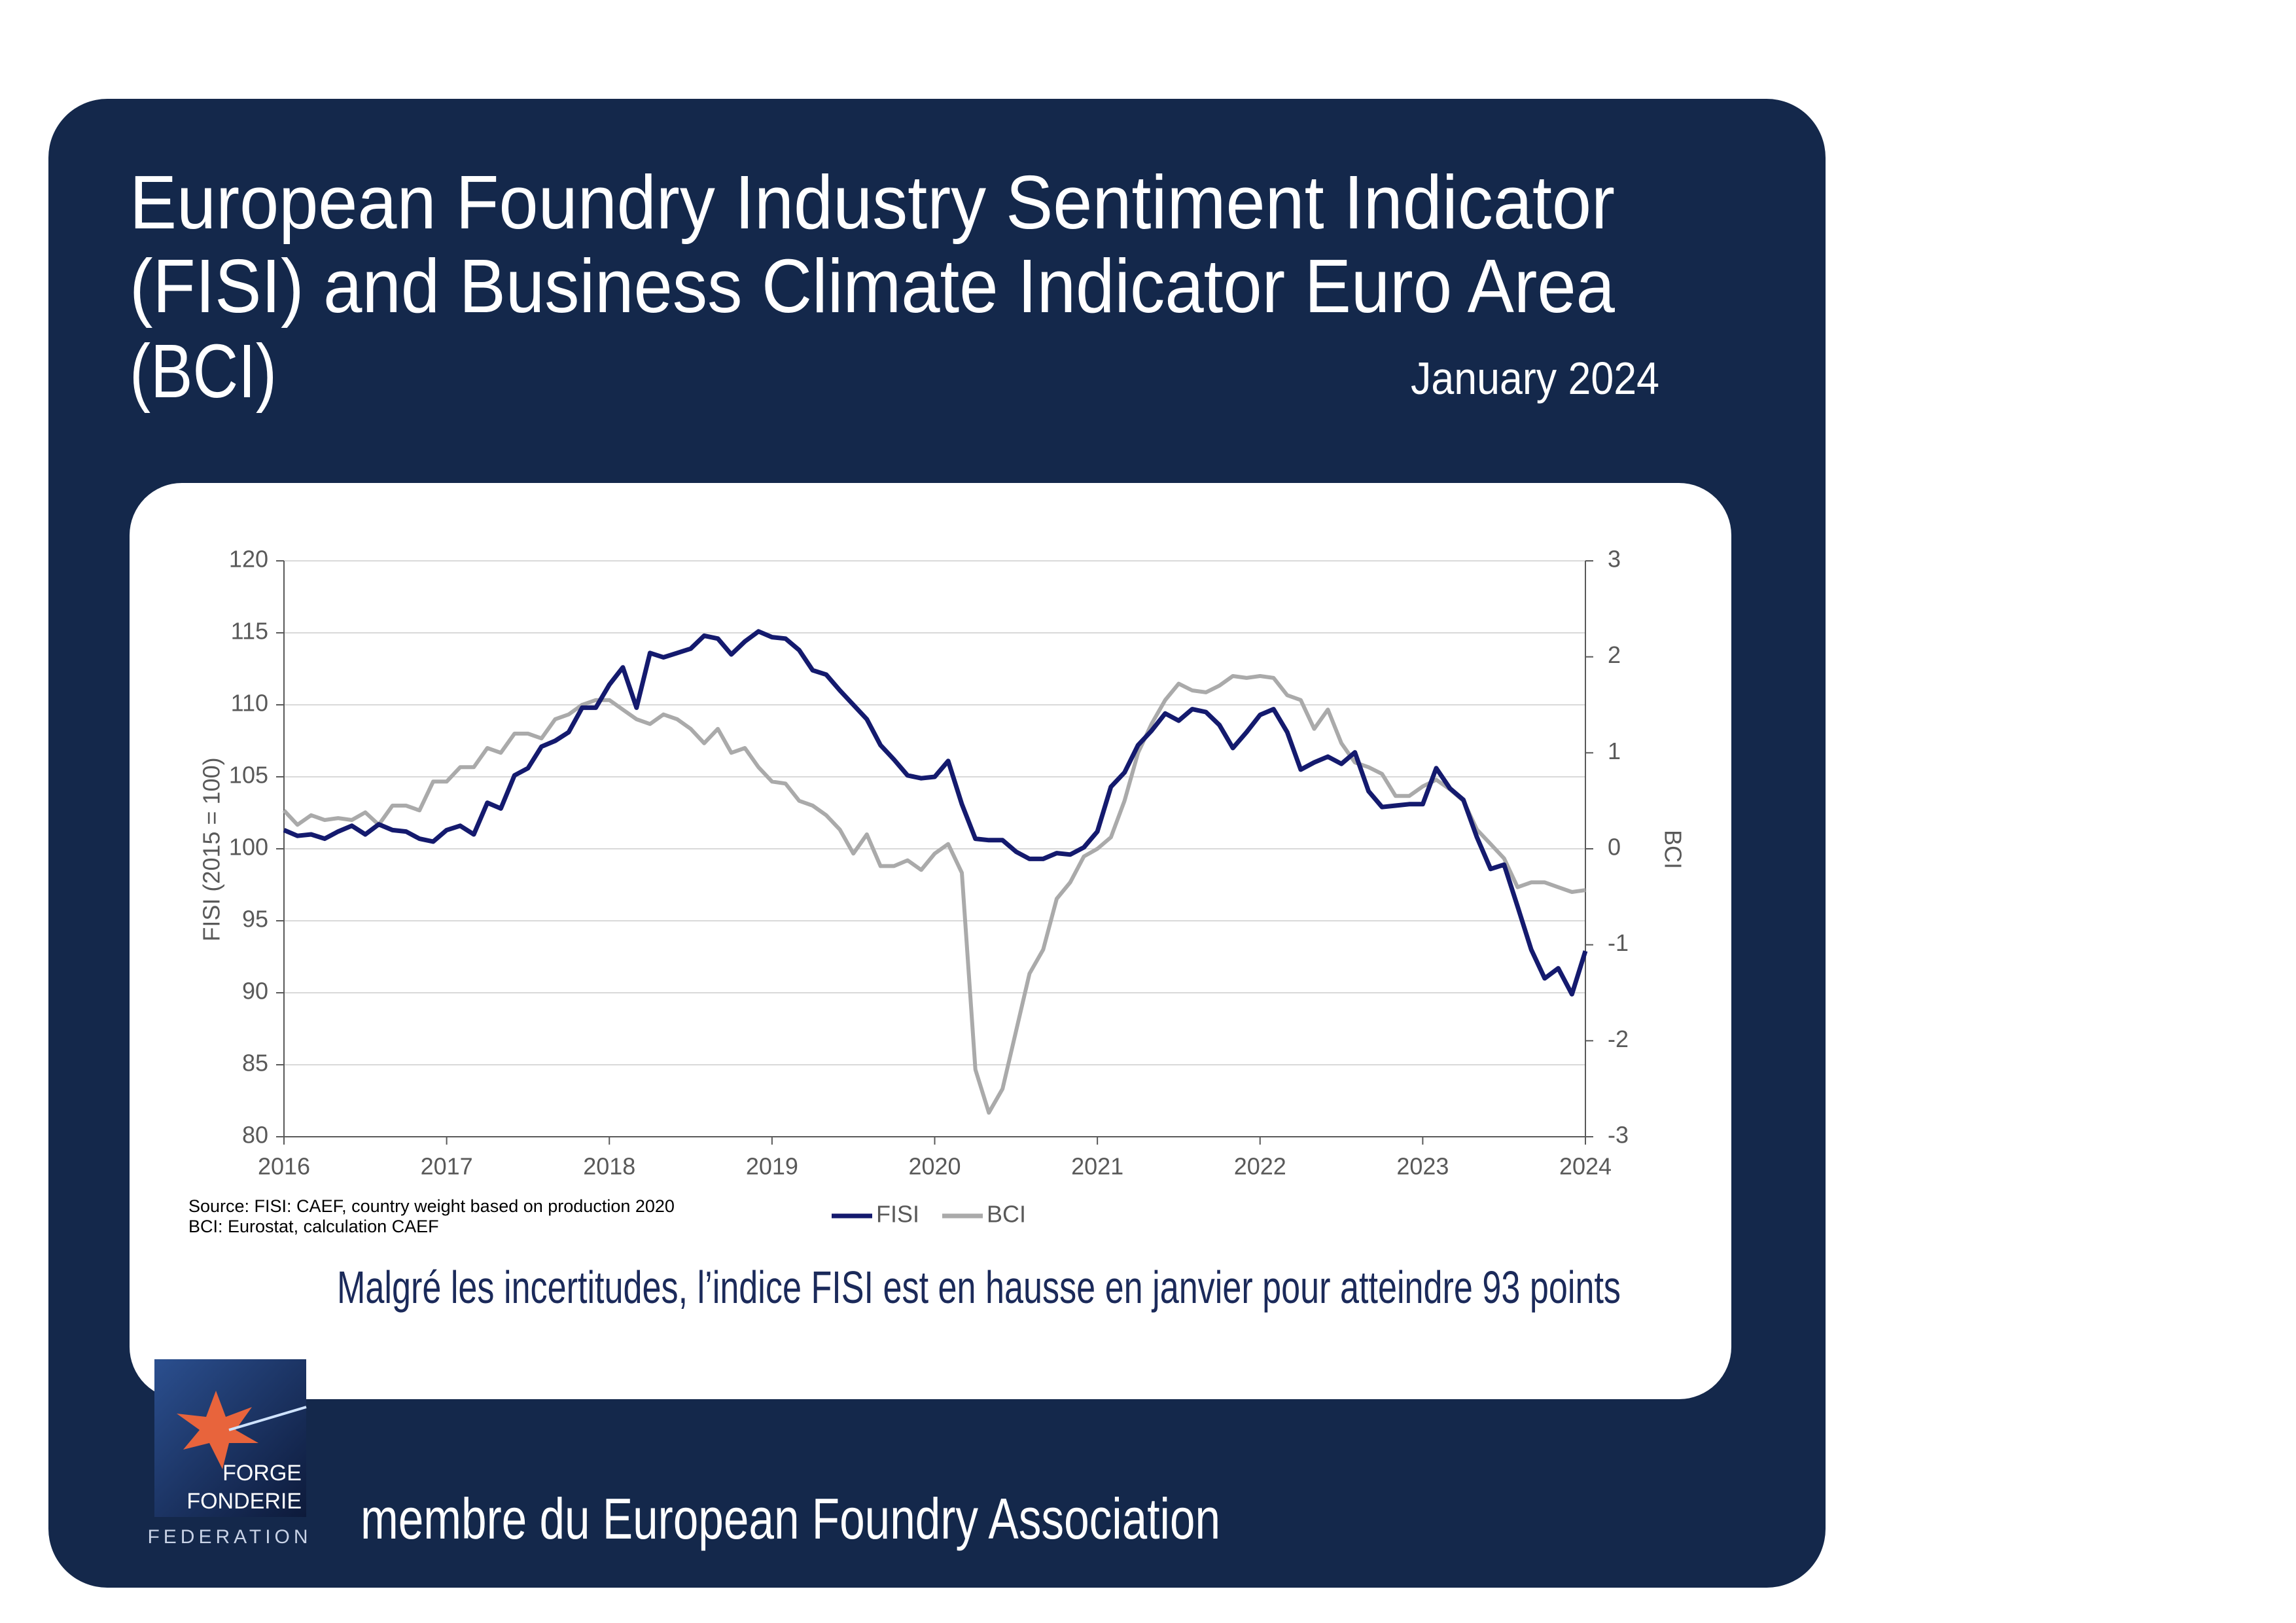  I want to click on x-tick-label: 2019, so click(772, 1166).